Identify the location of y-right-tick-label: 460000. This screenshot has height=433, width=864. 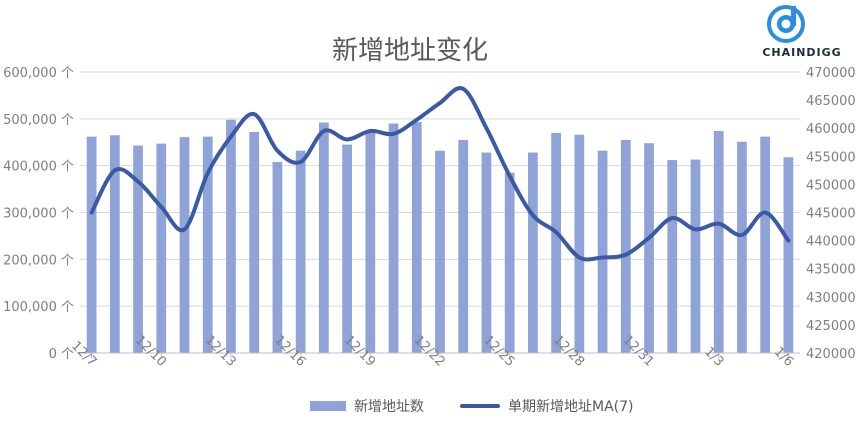
(831, 129).